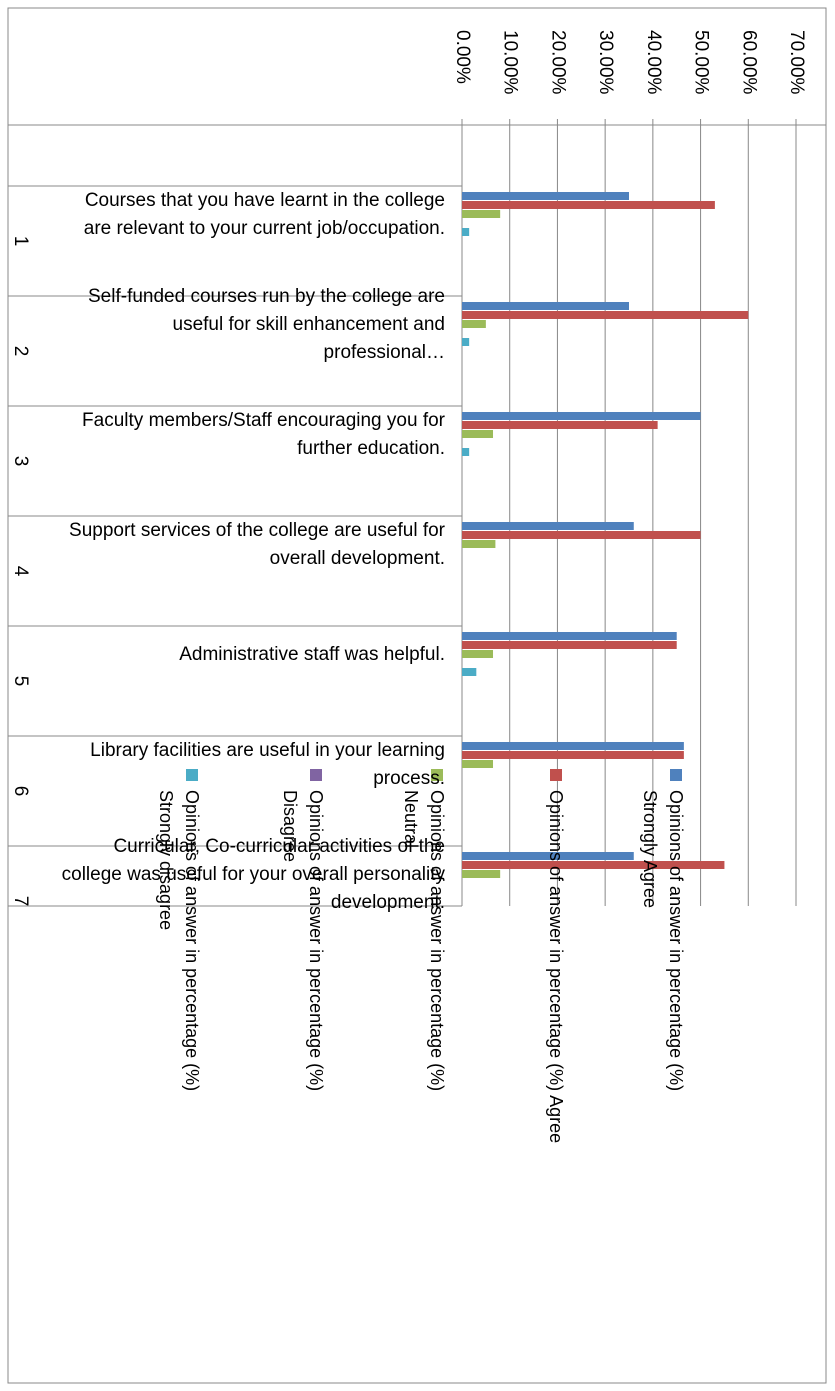  What do you see at coordinates (20, 681) in the screenshot?
I see `category-label: 5` at bounding box center [20, 681].